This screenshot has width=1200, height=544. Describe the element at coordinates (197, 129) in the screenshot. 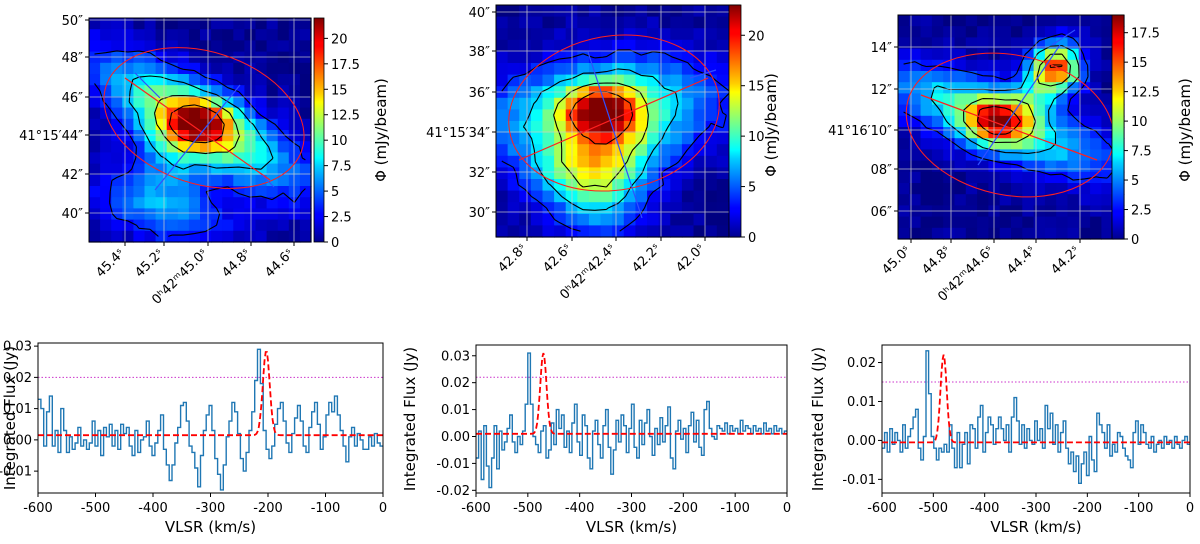

I see `major-axis-line` at that location.